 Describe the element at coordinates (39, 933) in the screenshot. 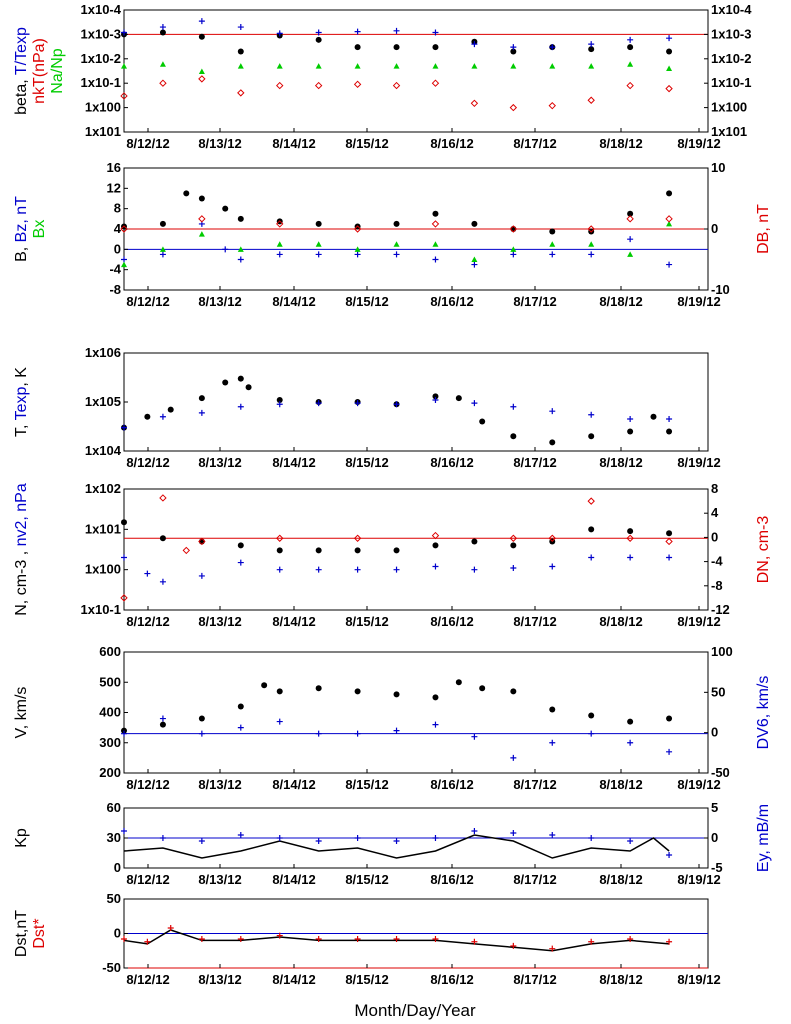

I see `y-axis-title-2: Dst*` at that location.